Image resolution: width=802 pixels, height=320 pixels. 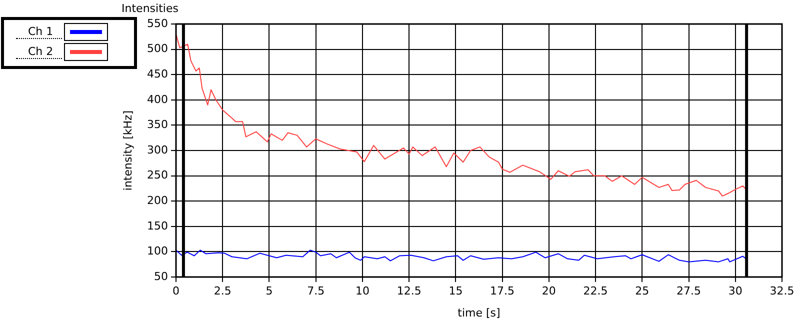 What do you see at coordinates (642, 291) in the screenshot?
I see `x-tick-label: 25` at bounding box center [642, 291].